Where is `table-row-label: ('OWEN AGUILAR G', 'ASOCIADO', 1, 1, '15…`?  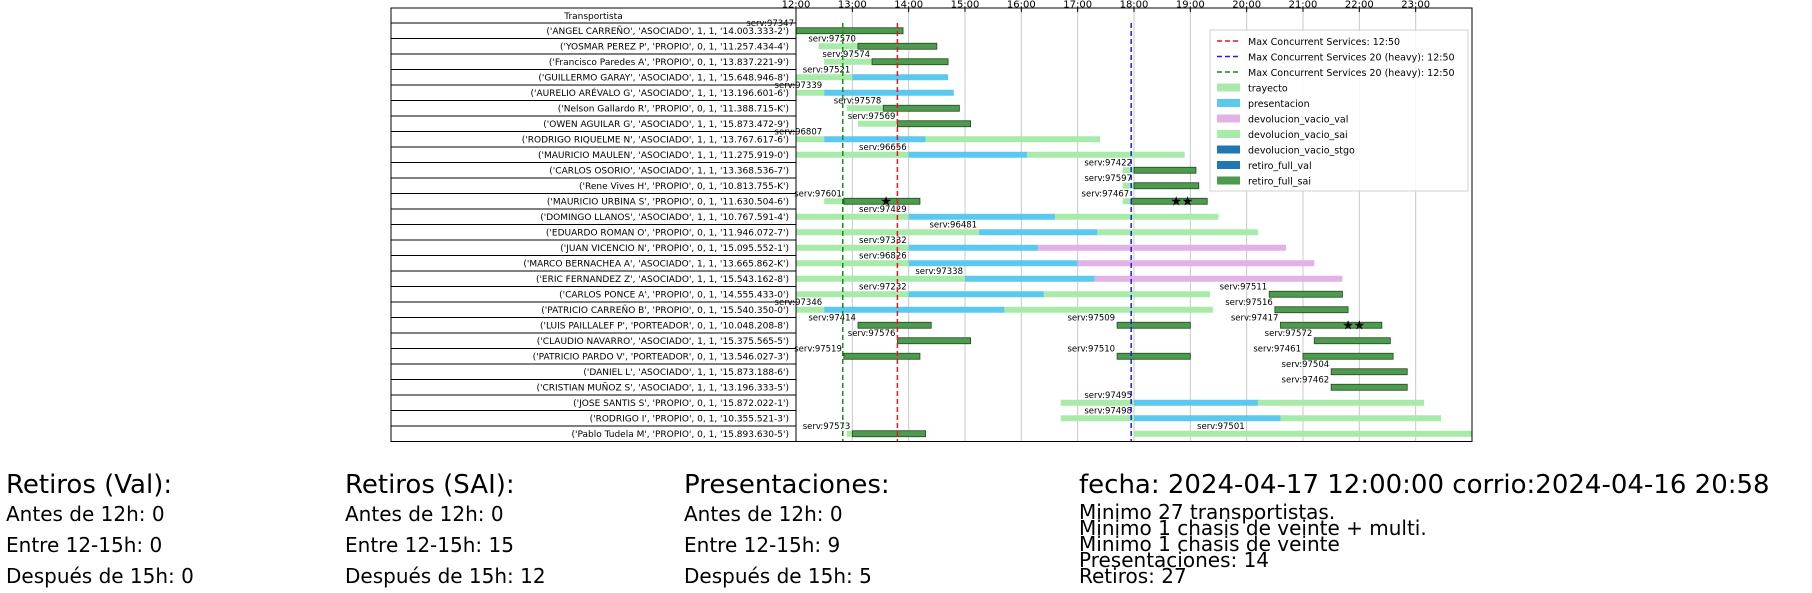 table-row-label: ('OWEN AGUILAR G', 'ASOCIADO', 1, 1, '15… is located at coordinates (666, 125).